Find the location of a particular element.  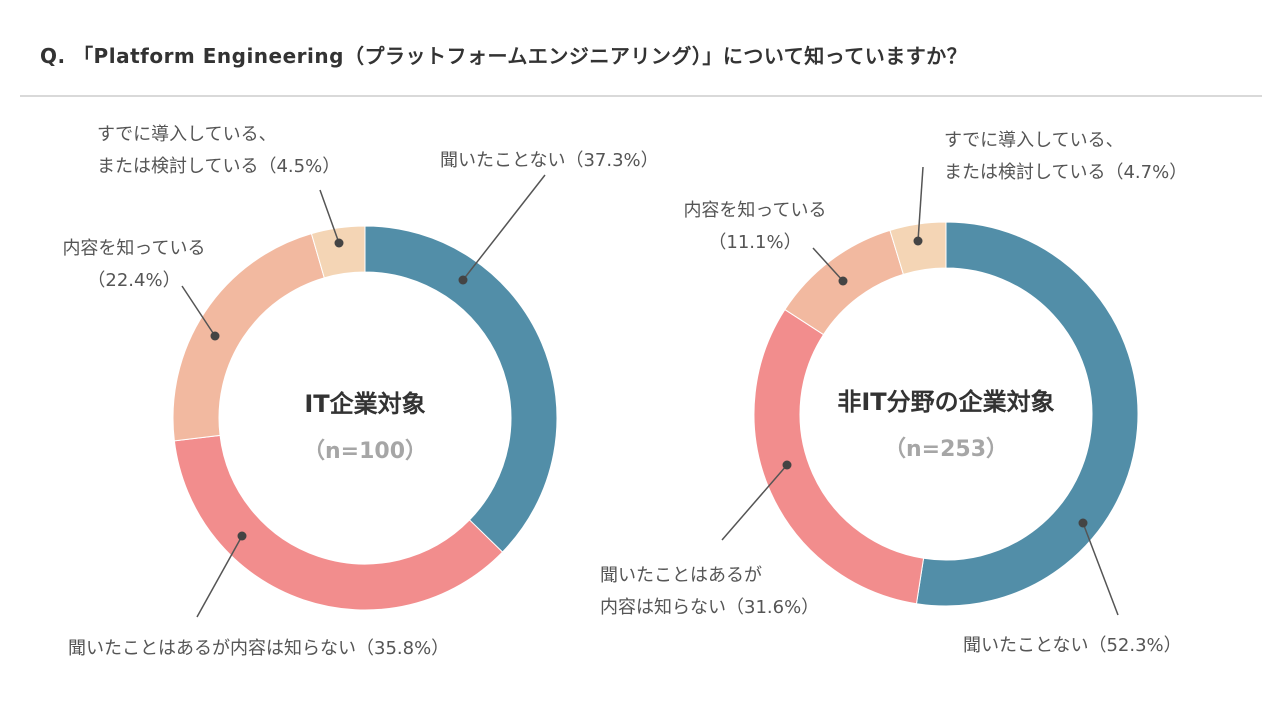

slice-label-never-heard: 聞いたことない（52.3%） is located at coordinates (1072, 645).